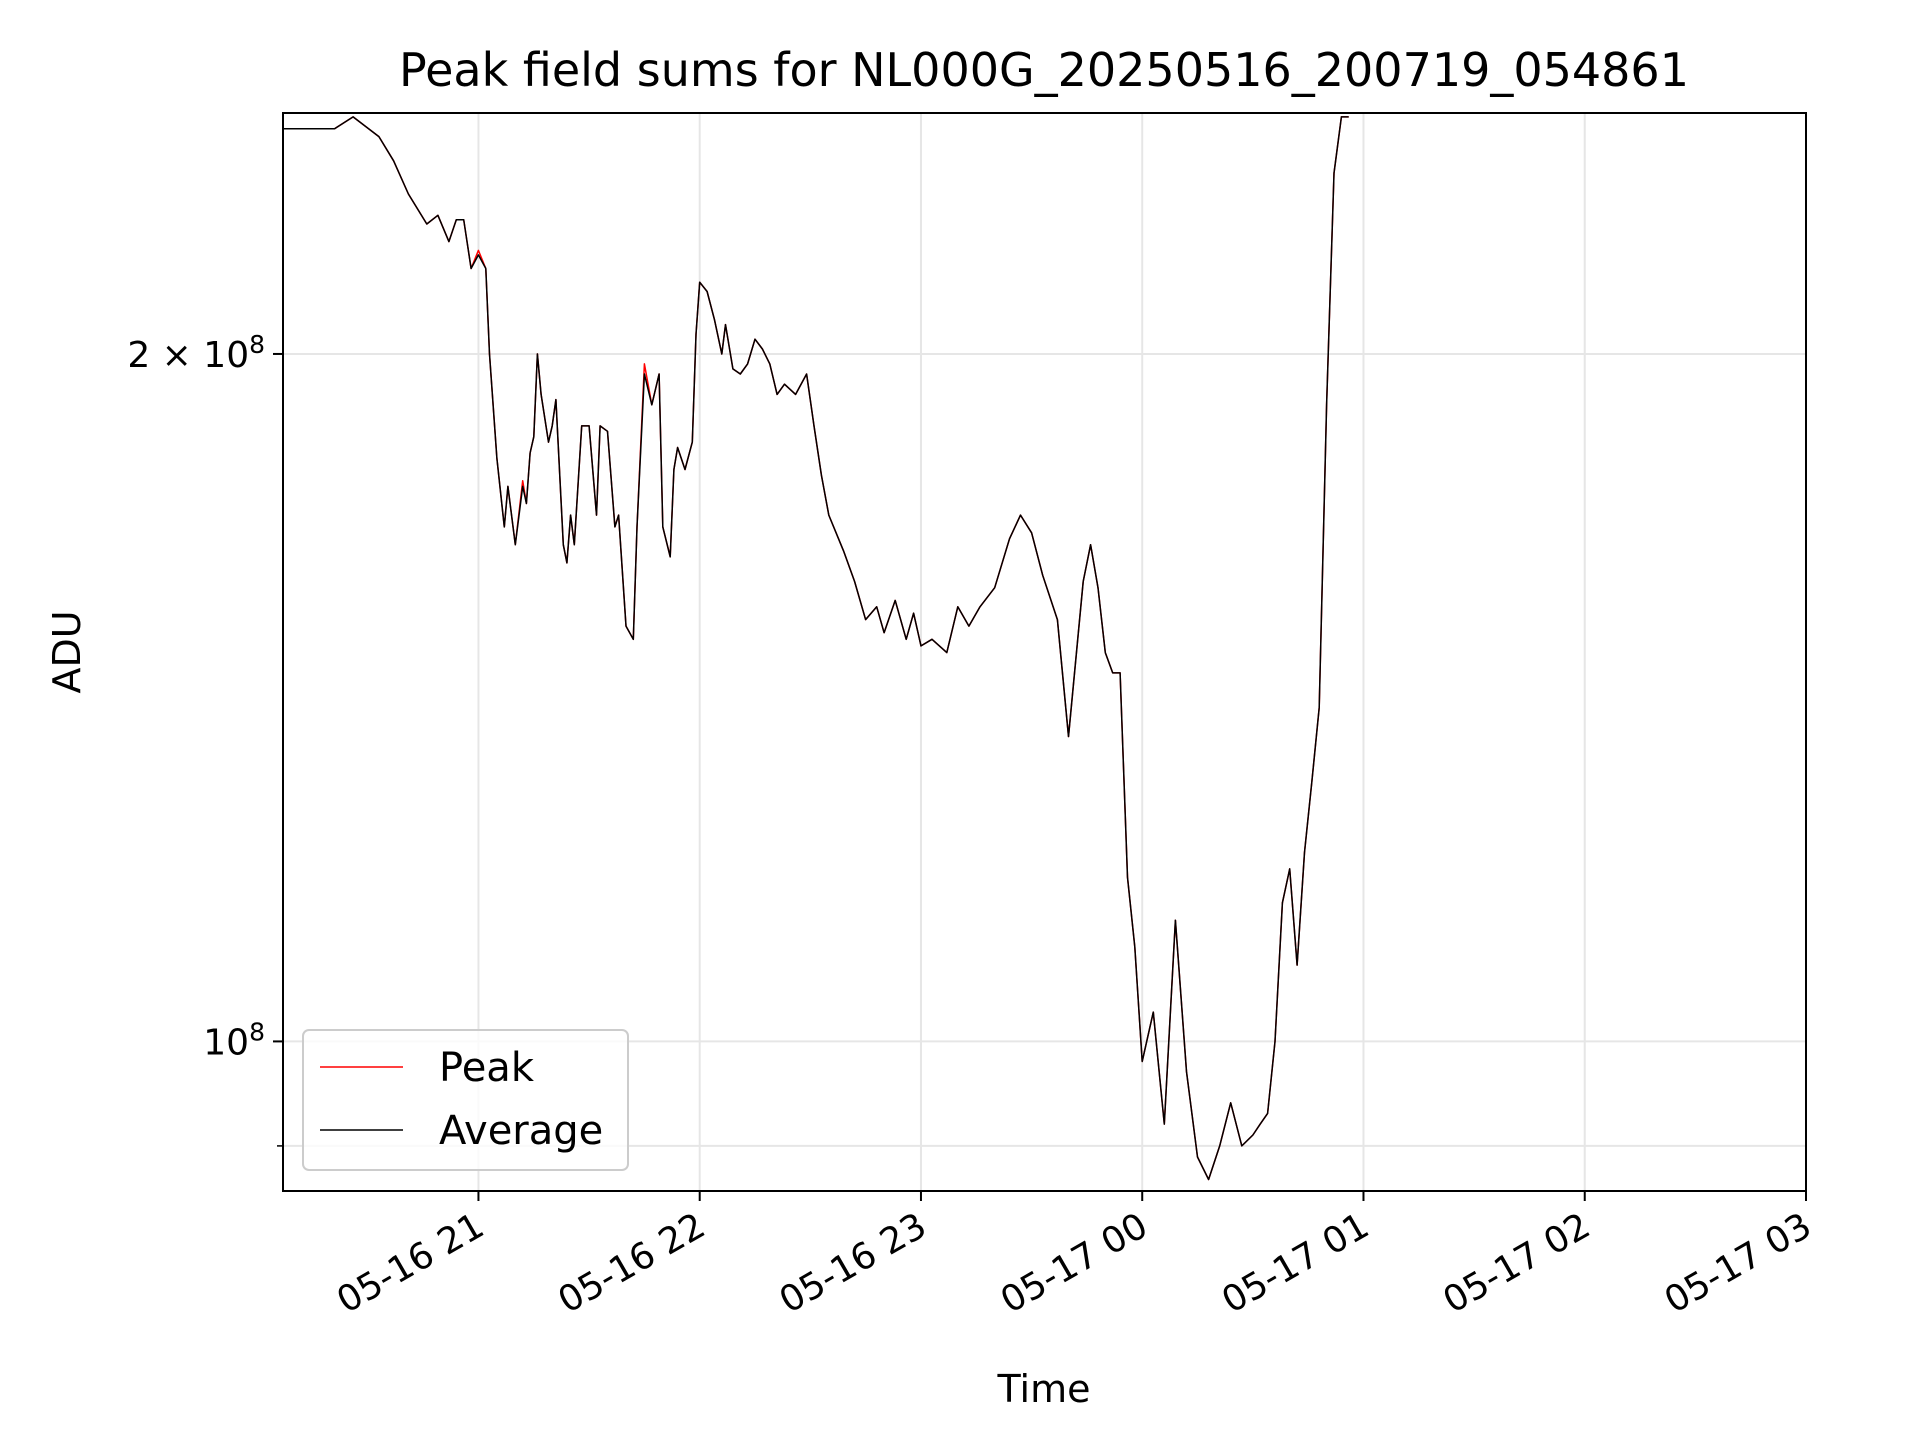 The image size is (1920, 1445). Describe the element at coordinates (487, 1068) in the screenshot. I see `legend-label-peak: Peak` at that location.